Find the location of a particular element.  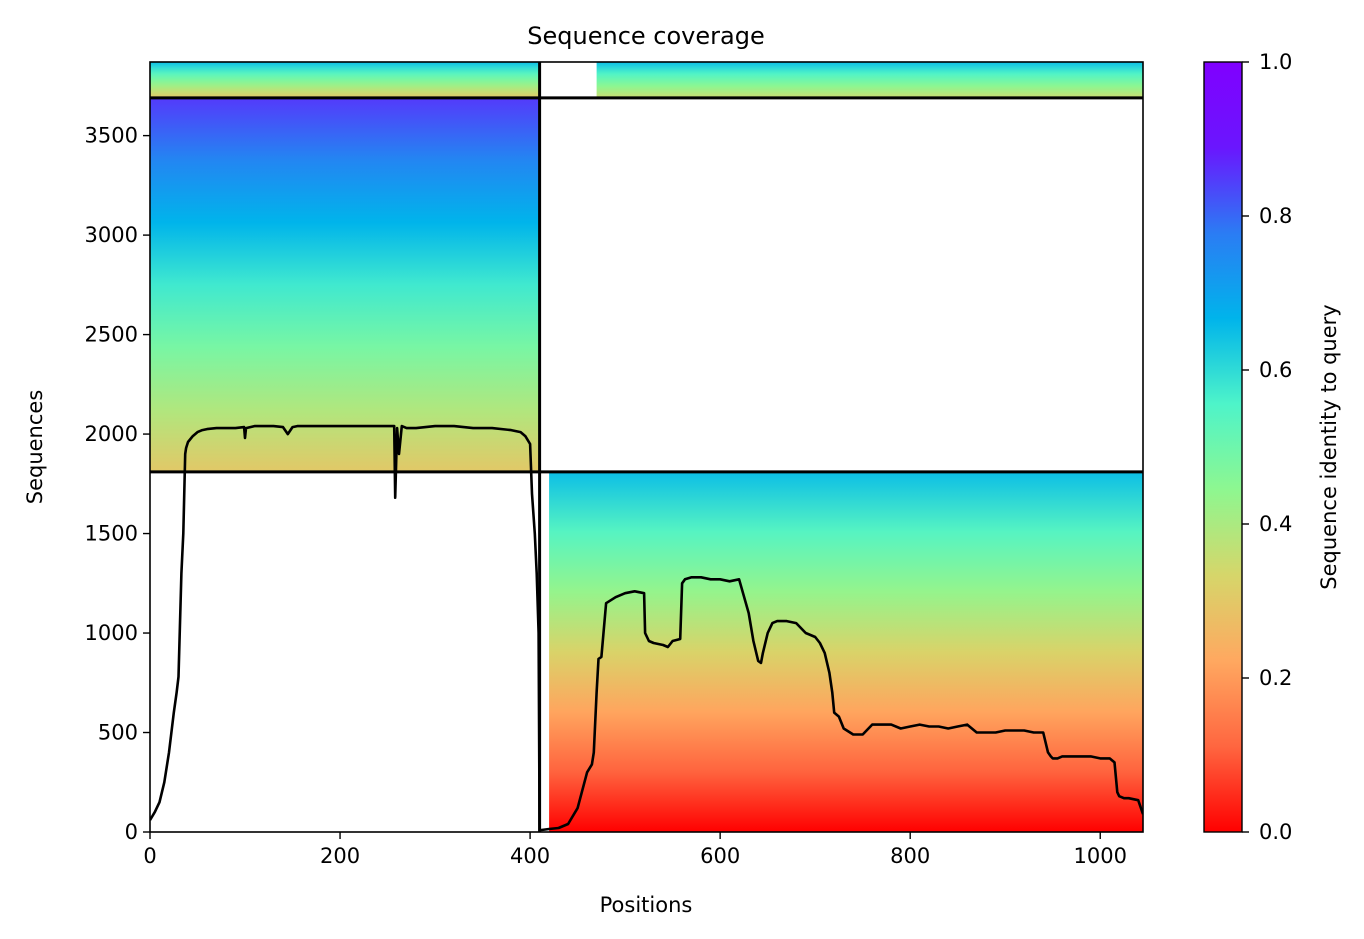

y-tick-label: 2500 is located at coordinates (111, 335).